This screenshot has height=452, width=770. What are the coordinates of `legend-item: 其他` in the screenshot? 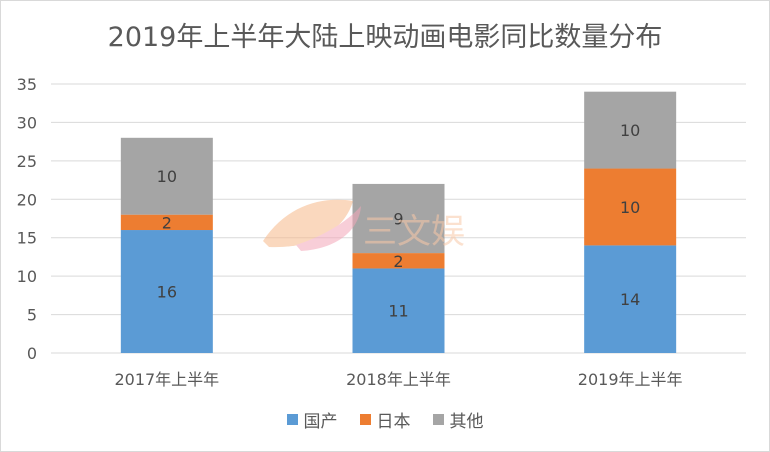 It's located at (458, 419).